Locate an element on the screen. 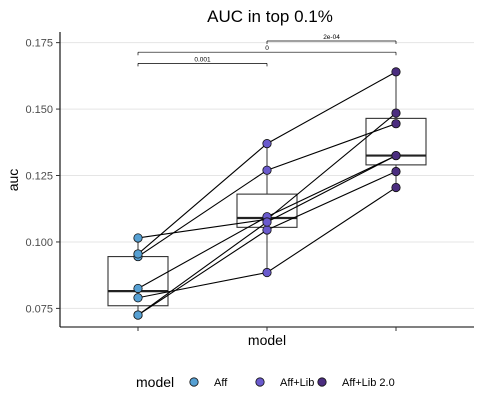 This screenshot has width=480, height=413. significance-layer: 0.001 0 2e-04 is located at coordinates (267, 50).